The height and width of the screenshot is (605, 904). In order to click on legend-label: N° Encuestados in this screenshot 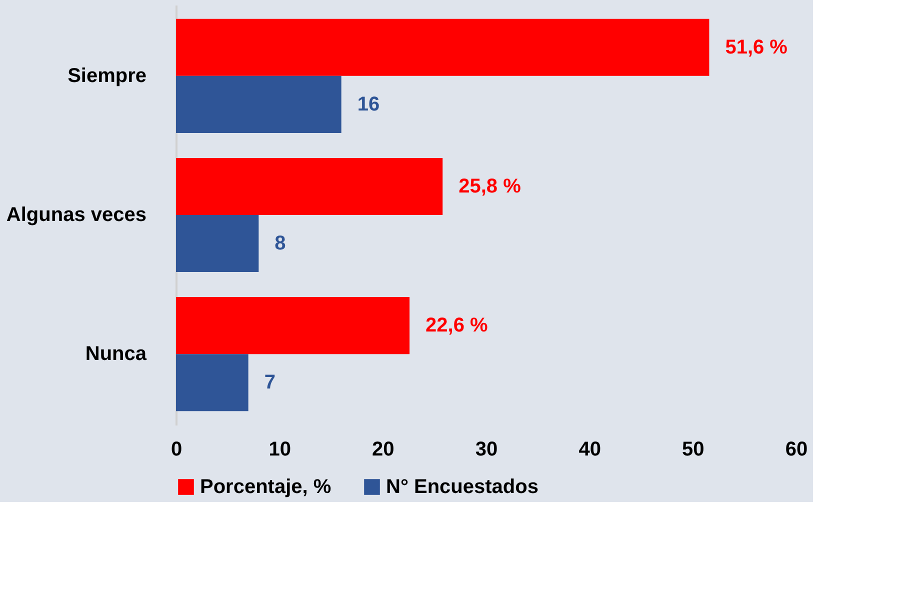, I will do `click(462, 487)`.